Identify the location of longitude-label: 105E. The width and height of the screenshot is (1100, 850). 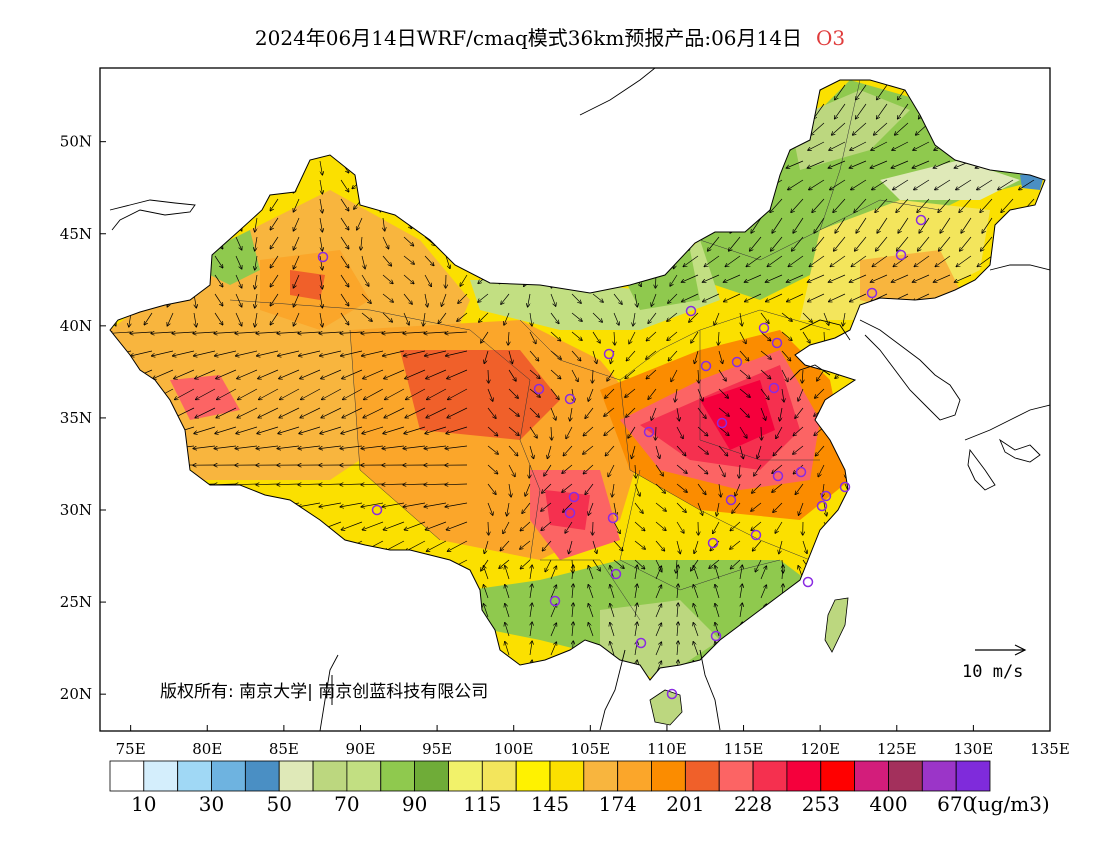
(591, 749).